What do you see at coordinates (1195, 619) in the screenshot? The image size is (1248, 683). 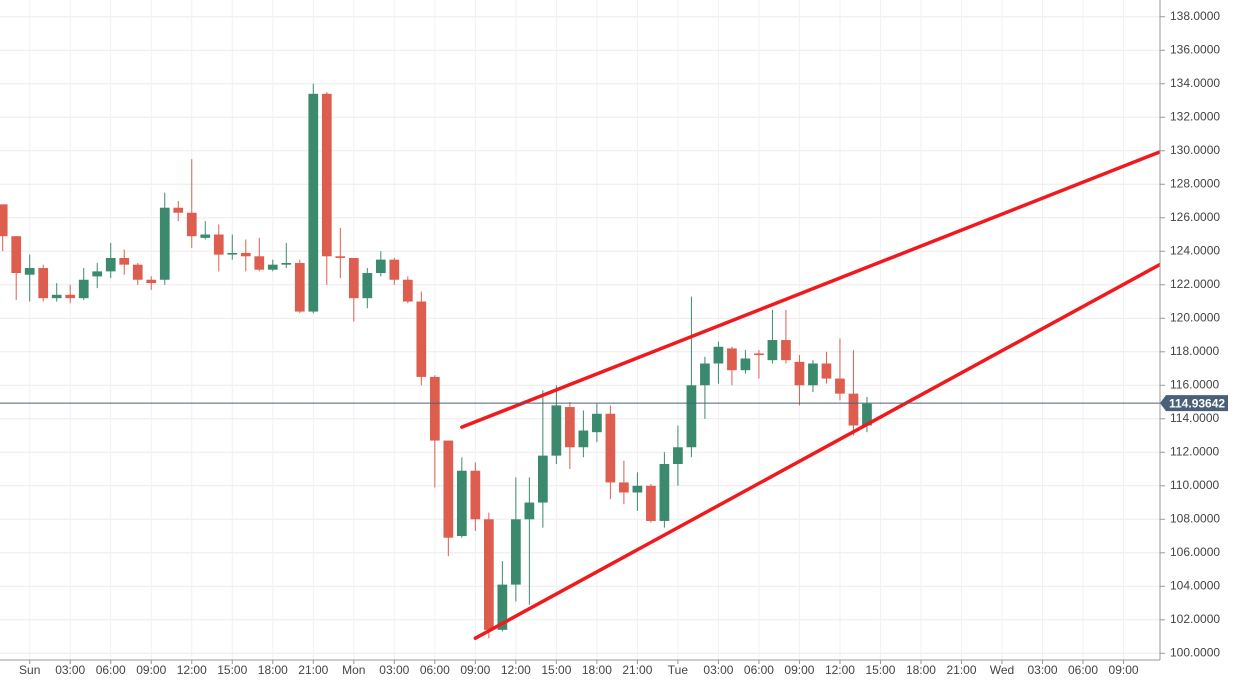 I see `y-tick-label: 102.0000` at bounding box center [1195, 619].